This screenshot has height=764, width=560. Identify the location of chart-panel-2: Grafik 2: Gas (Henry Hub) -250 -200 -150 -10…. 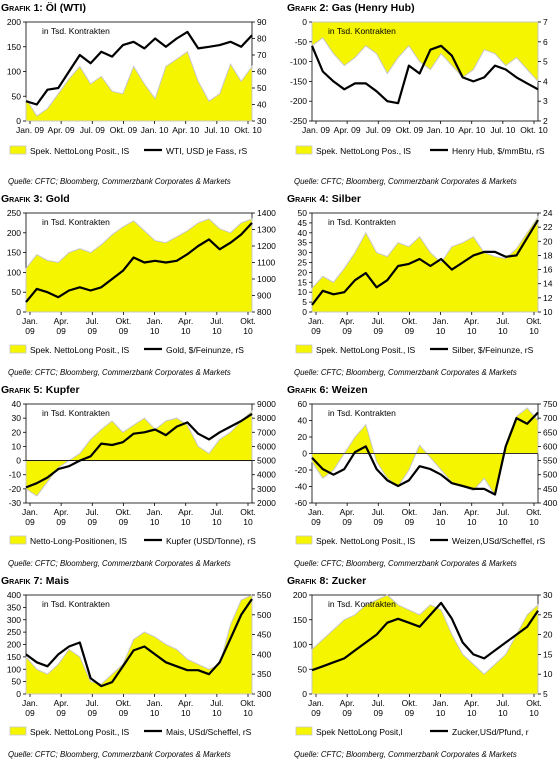
(423, 95).